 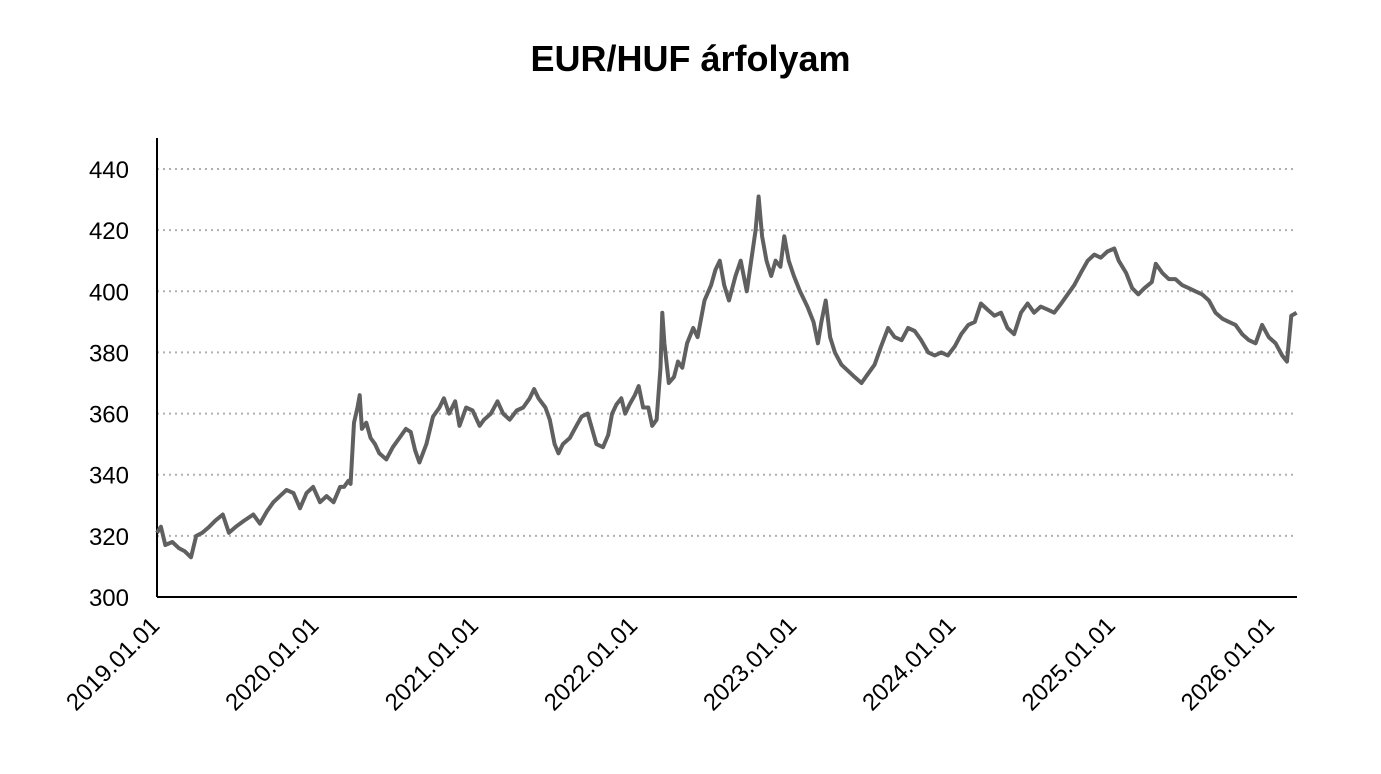 What do you see at coordinates (109, 384) in the screenshot?
I see `y-tick-labels: 300 320 340 360 380 400 420 440` at bounding box center [109, 384].